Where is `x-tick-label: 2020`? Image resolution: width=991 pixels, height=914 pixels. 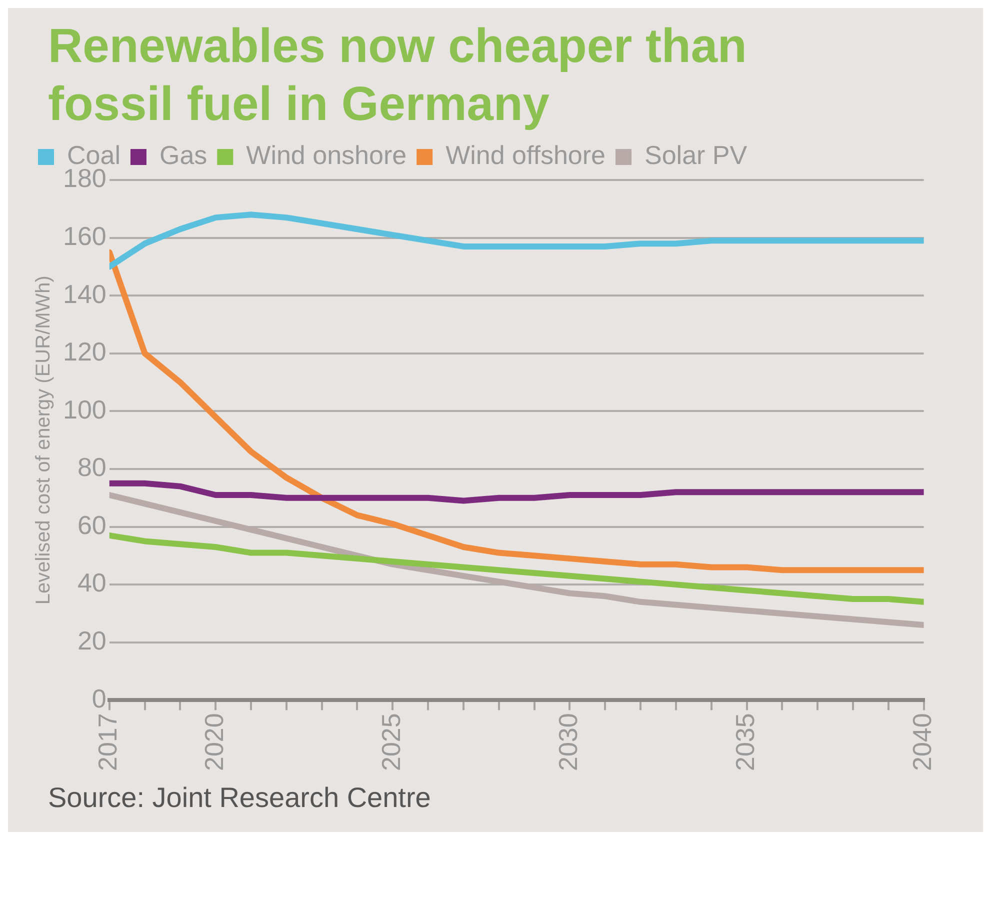
x-tick-label: 2020 is located at coordinates (213, 742).